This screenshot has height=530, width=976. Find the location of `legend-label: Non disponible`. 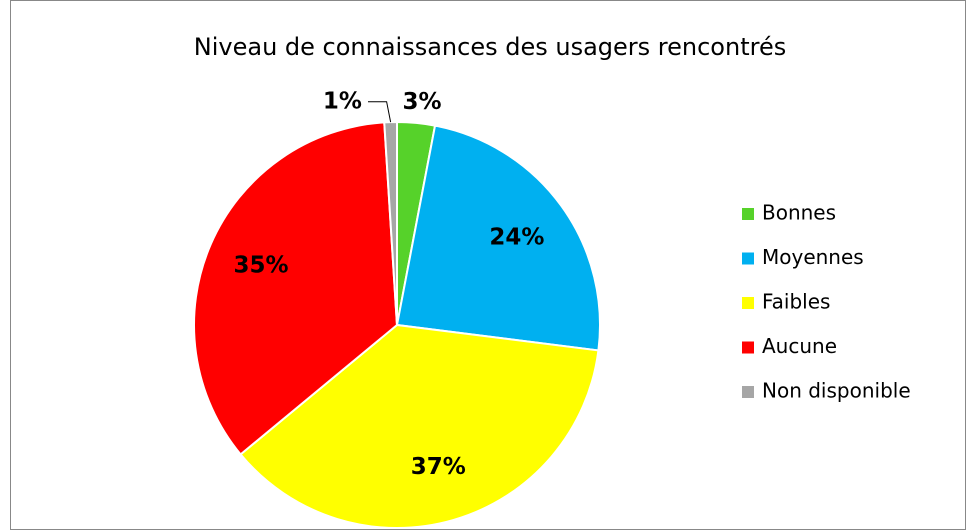

legend-label: Non disponible is located at coordinates (836, 391).